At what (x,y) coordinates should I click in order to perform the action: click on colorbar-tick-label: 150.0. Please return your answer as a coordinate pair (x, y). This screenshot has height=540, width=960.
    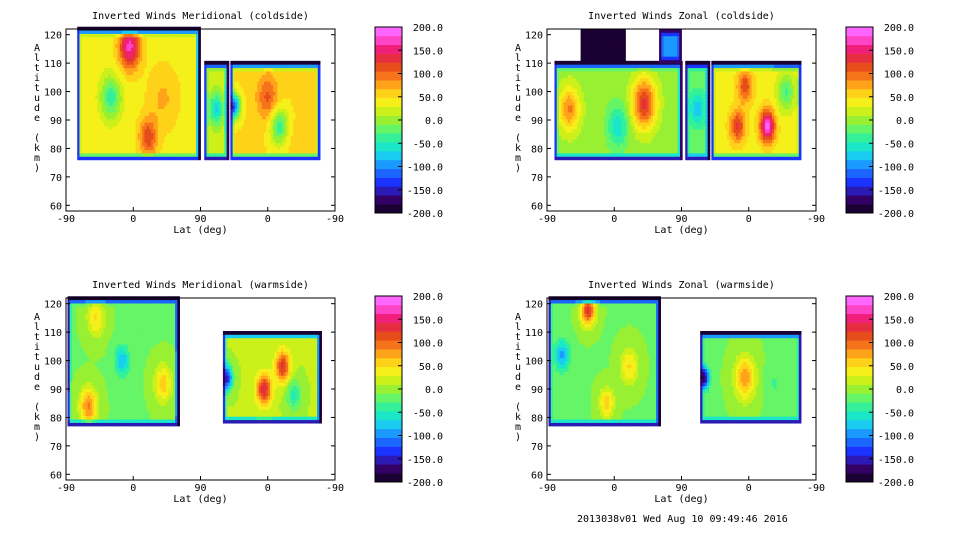
    Looking at the image, I should click on (428, 51).